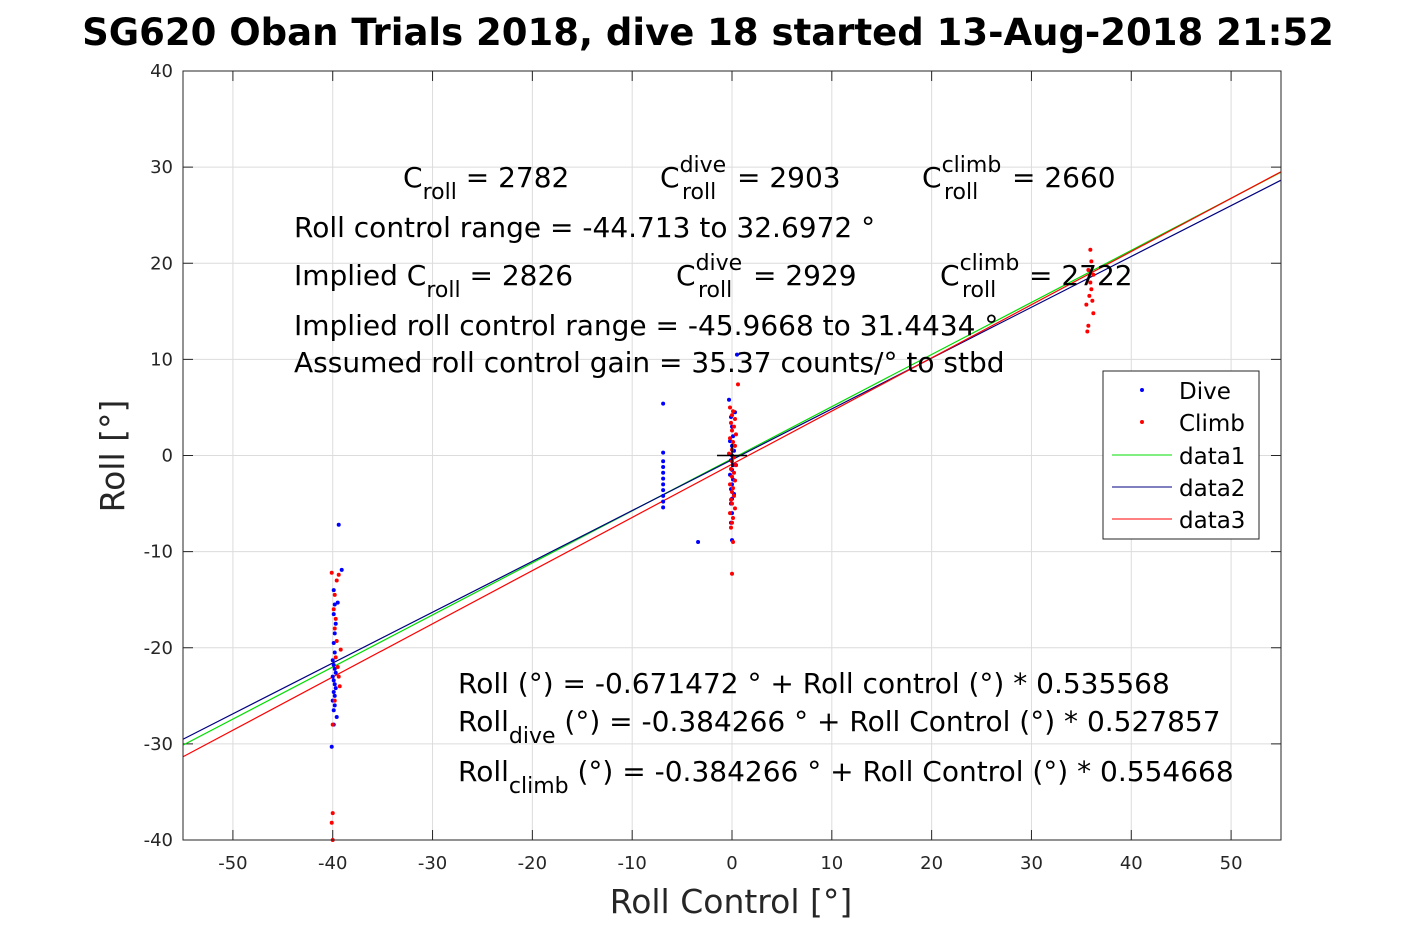  Describe the element at coordinates (332, 863) in the screenshot. I see `x-tick-label: -40` at that location.